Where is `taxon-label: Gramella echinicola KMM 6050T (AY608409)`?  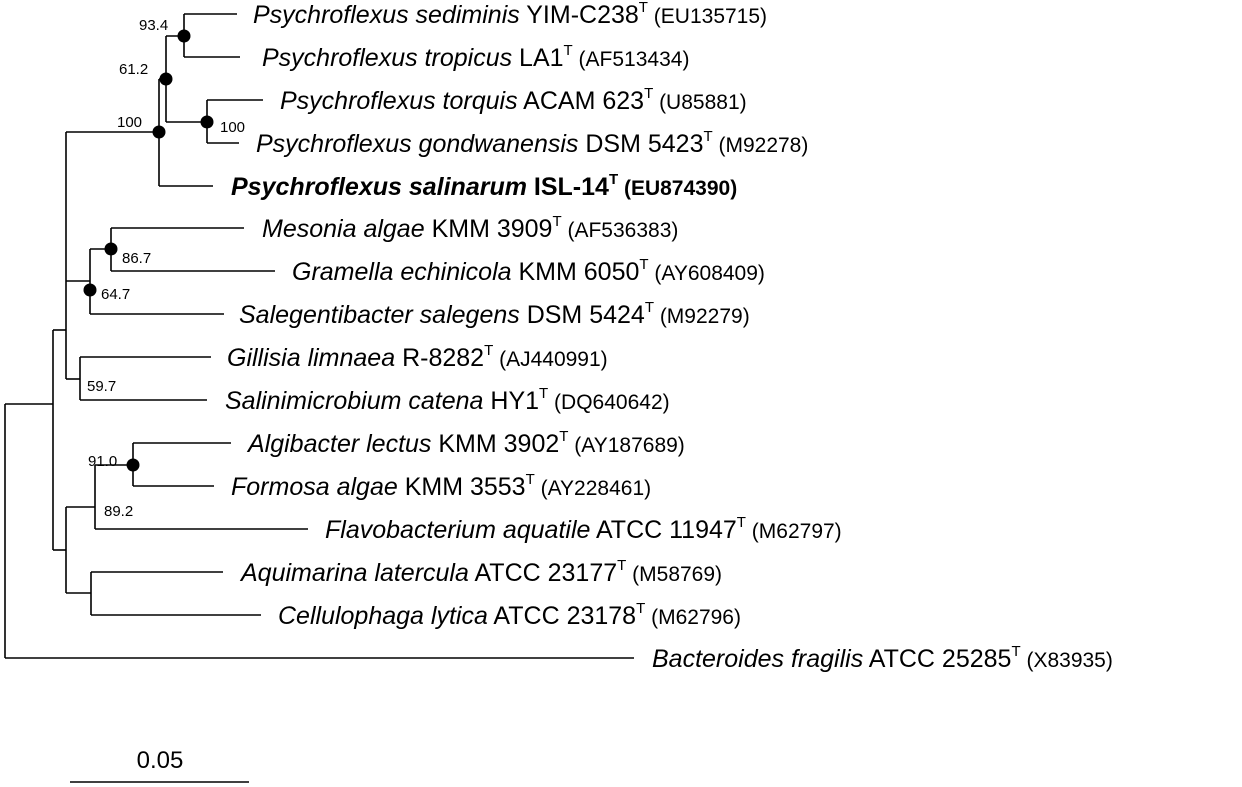
taxon-label: Gramella echinicola KMM 6050T (AY608409) is located at coordinates (528, 271).